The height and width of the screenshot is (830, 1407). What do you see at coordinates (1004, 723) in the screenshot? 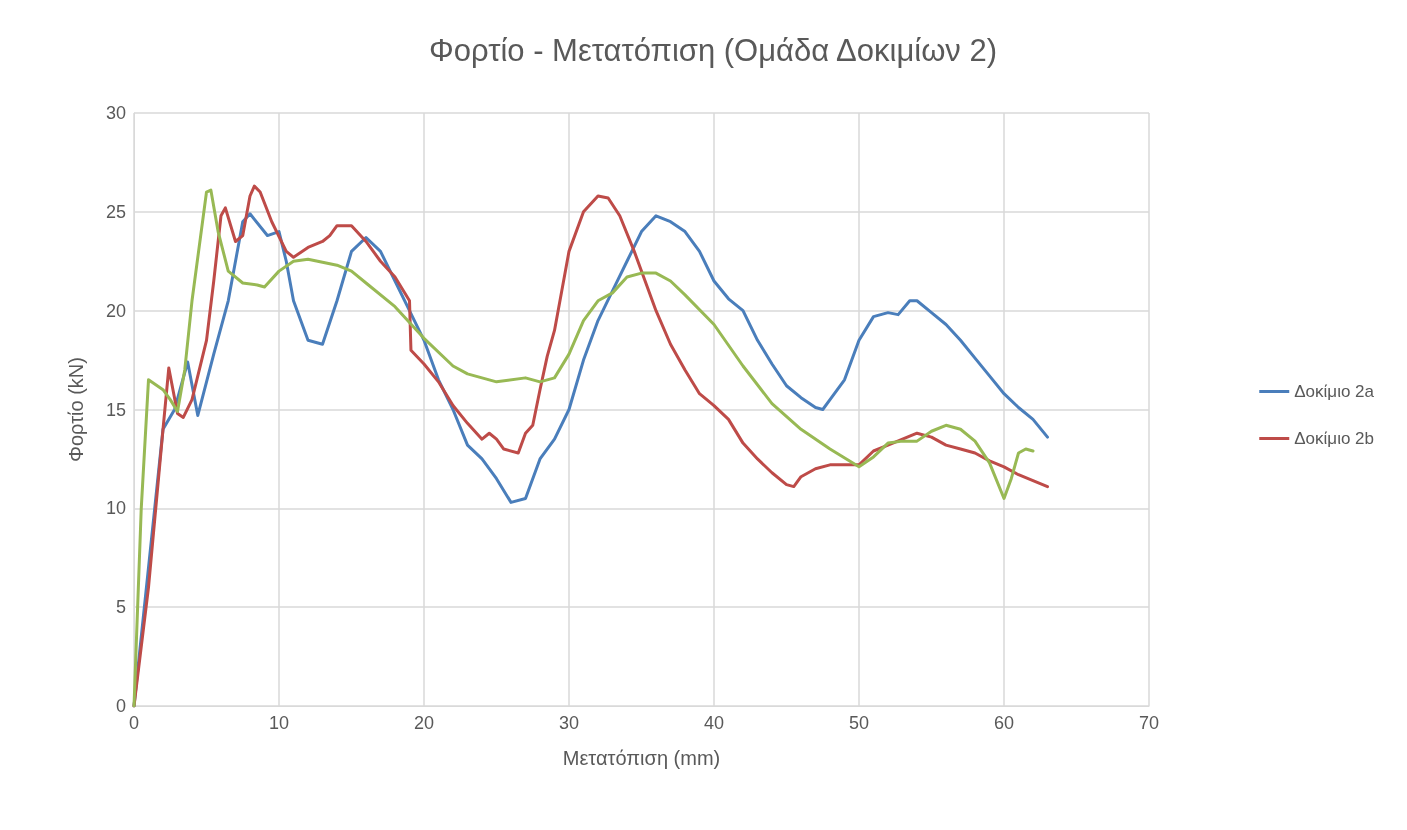
I see `x-tick-label: 60` at bounding box center [1004, 723].